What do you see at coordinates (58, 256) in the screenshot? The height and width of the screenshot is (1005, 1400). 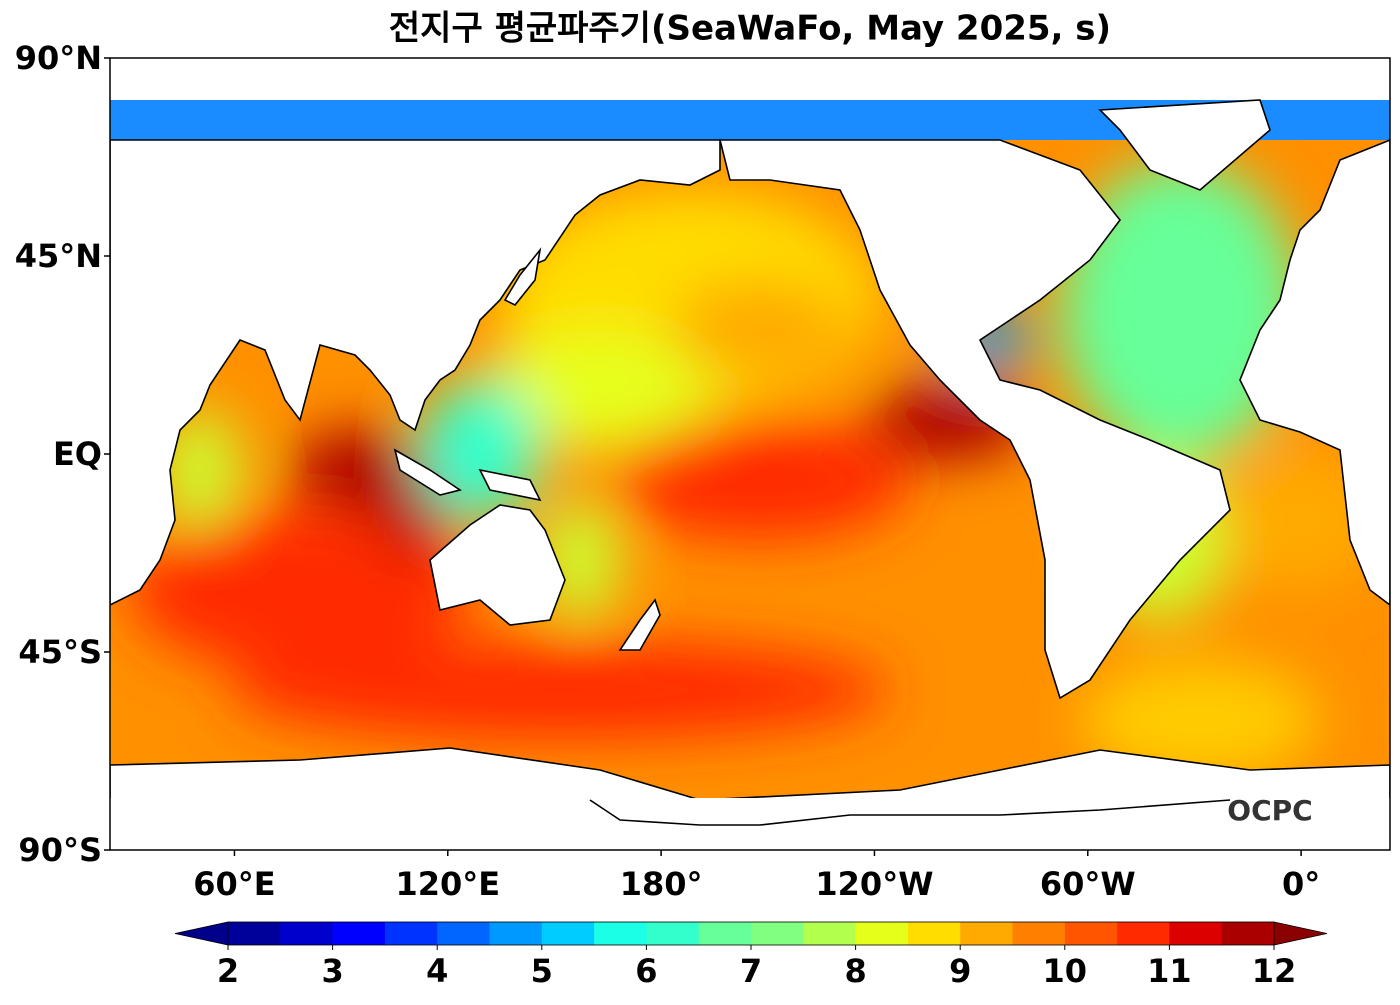 I see `lat-tick-label: 45°N` at bounding box center [58, 256].